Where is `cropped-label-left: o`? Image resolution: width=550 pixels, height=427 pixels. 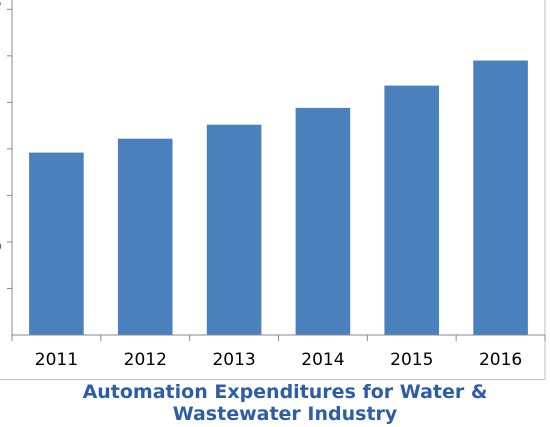
cropped-label-left: o is located at coordinates (1, 246).